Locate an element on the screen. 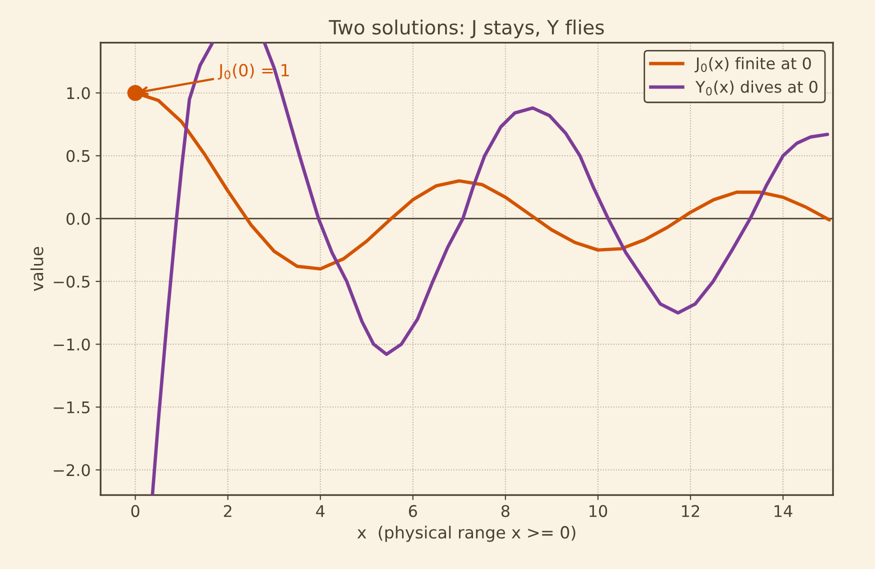 Image resolution: width=875 pixels, height=569 pixels. y-tick-label: −1.0 is located at coordinates (72, 344).